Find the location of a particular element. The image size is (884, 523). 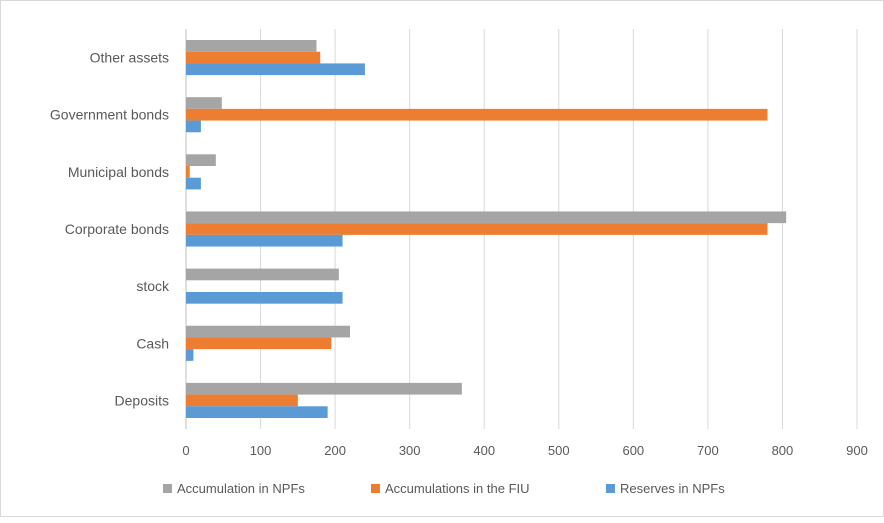

bar-accumulation-in-npfs-municipal-bonds is located at coordinates (201, 160).